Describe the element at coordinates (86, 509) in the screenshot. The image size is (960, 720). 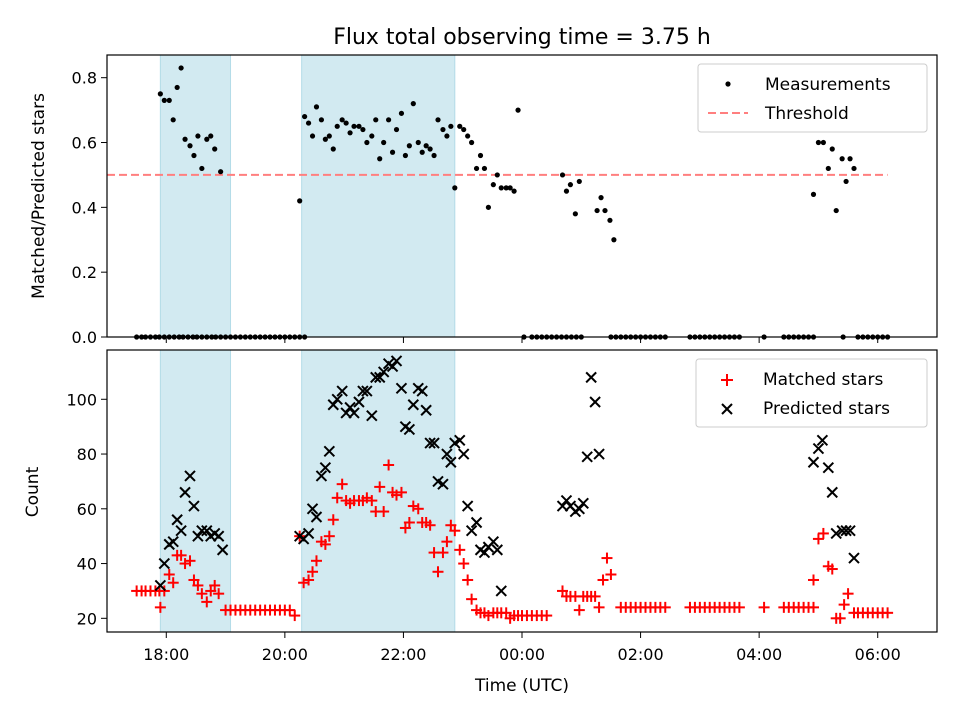
I see `bottom-y-axis: 20 40 60 80 100` at that location.